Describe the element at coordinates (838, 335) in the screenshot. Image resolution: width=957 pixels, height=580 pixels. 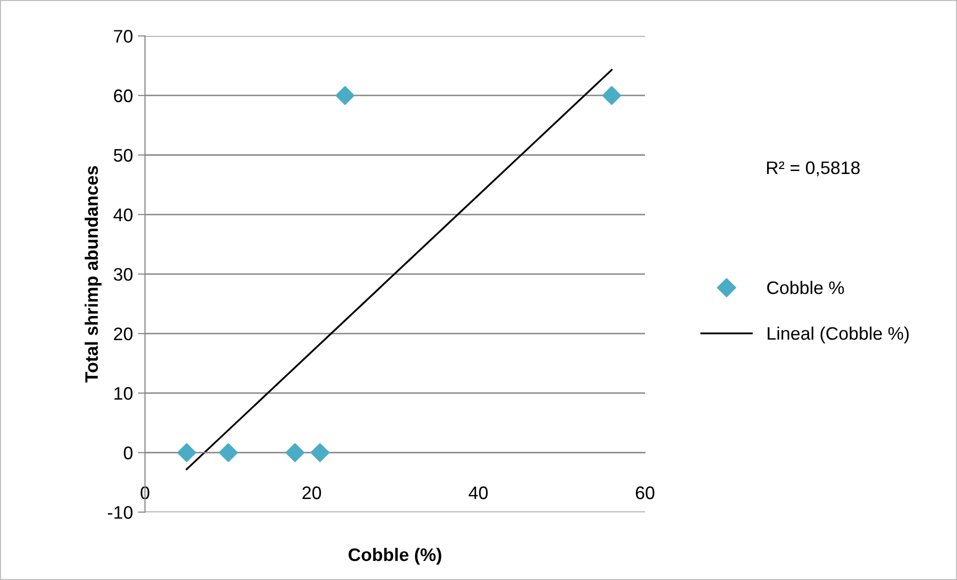
I see `legend-label: Lineal (Cobble %)` at that location.